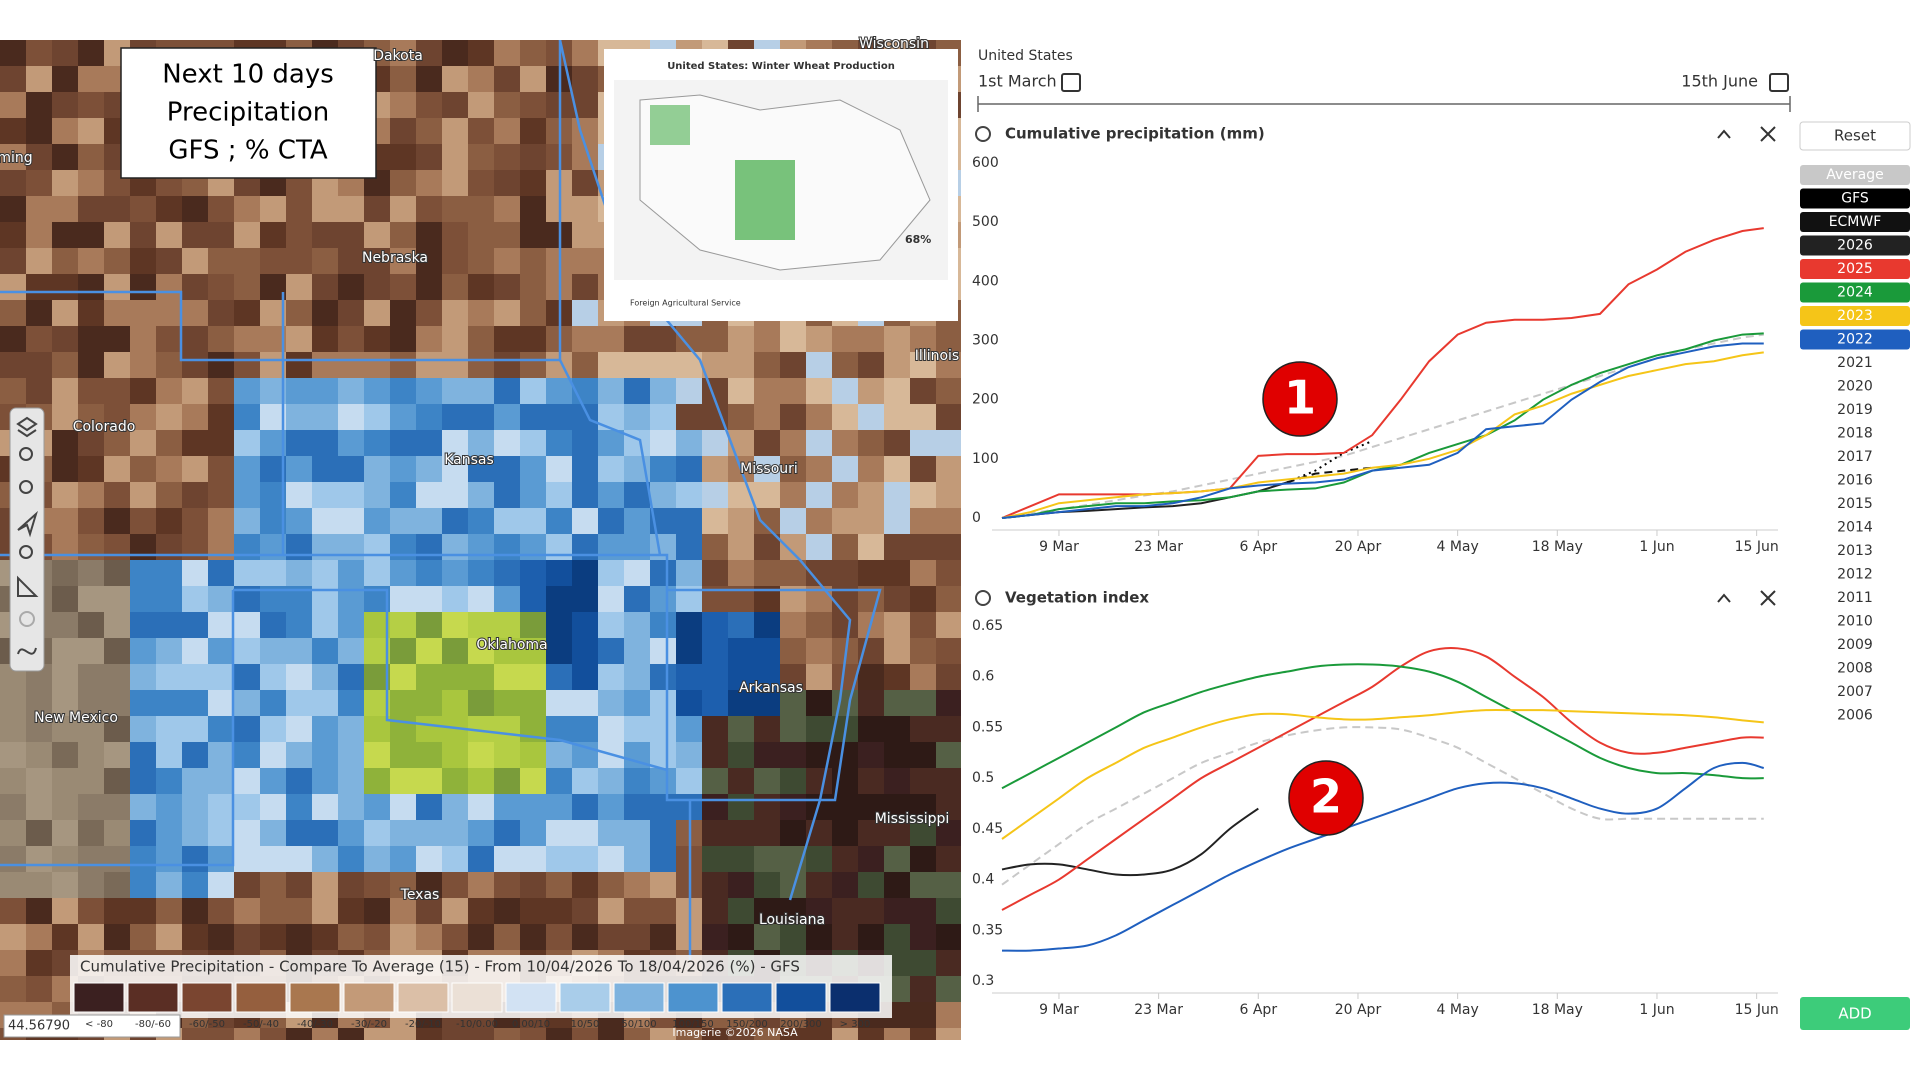 The image size is (1920, 1080). I want to click on year-option: 2015, so click(1855, 504).